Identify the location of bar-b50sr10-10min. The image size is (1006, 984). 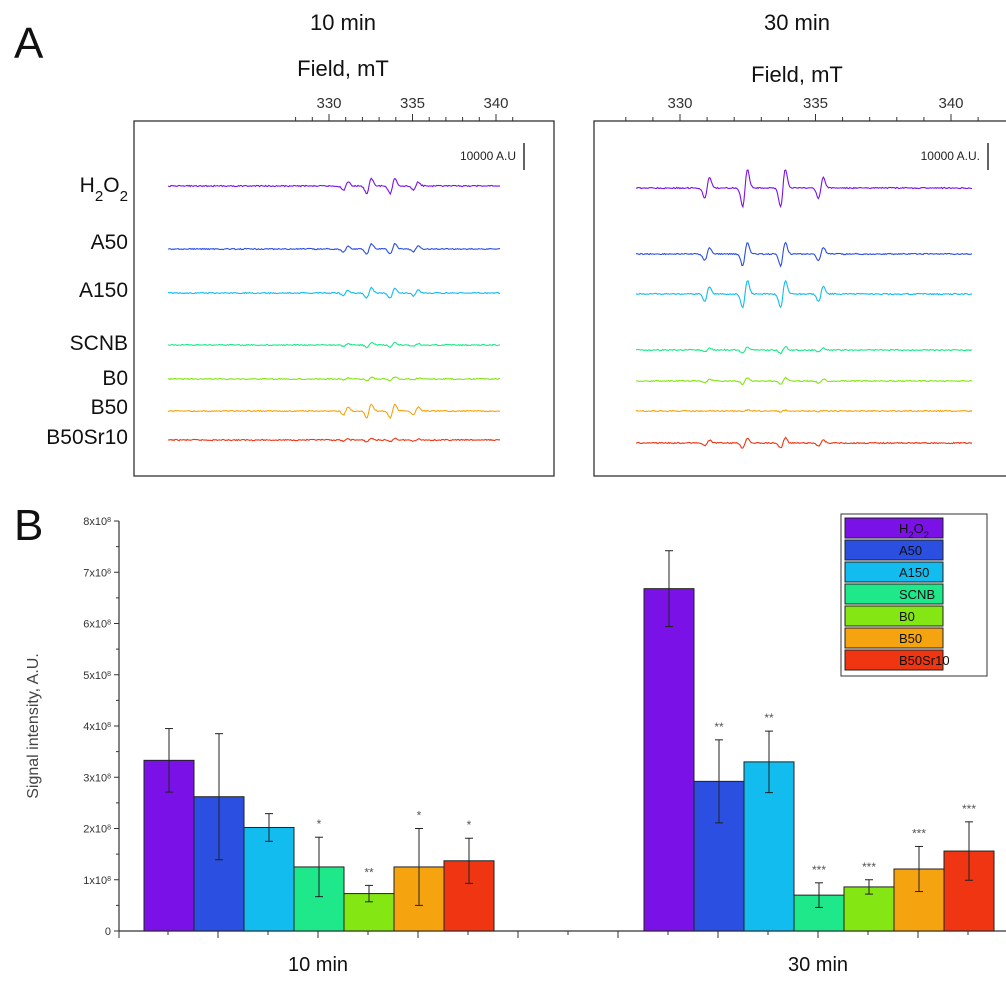
(469, 896).